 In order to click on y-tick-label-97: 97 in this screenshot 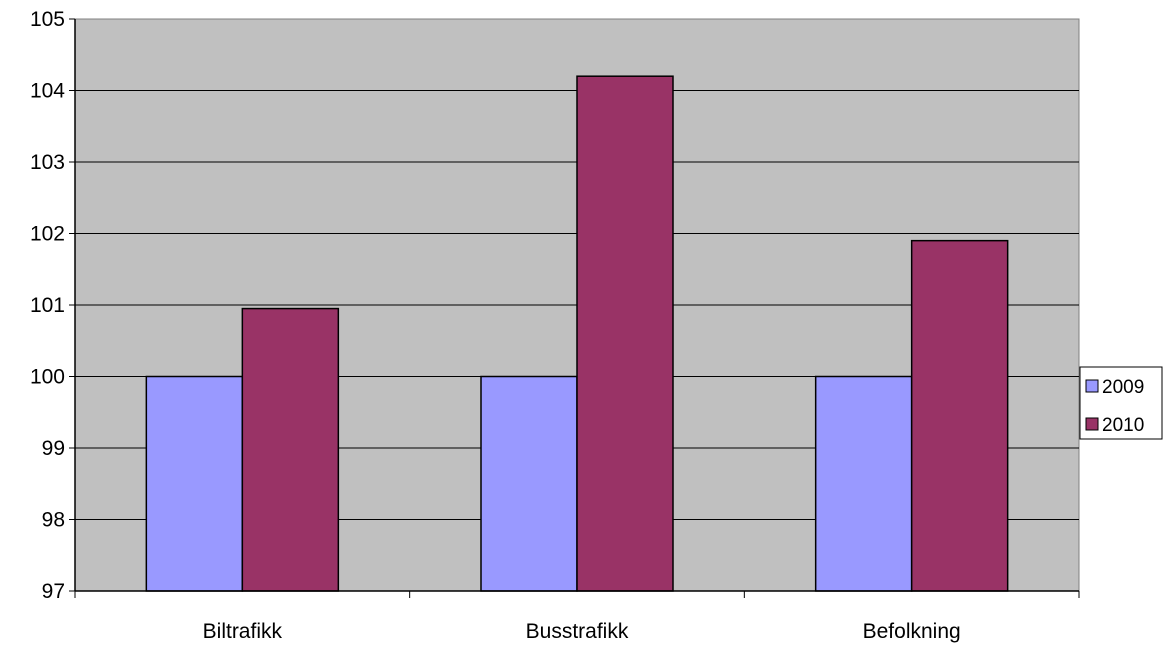, I will do `click(53, 591)`.